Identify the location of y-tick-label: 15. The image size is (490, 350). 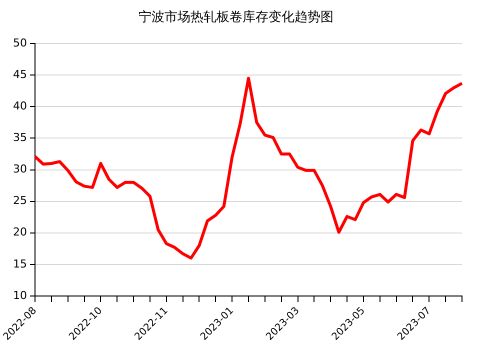
(19, 263).